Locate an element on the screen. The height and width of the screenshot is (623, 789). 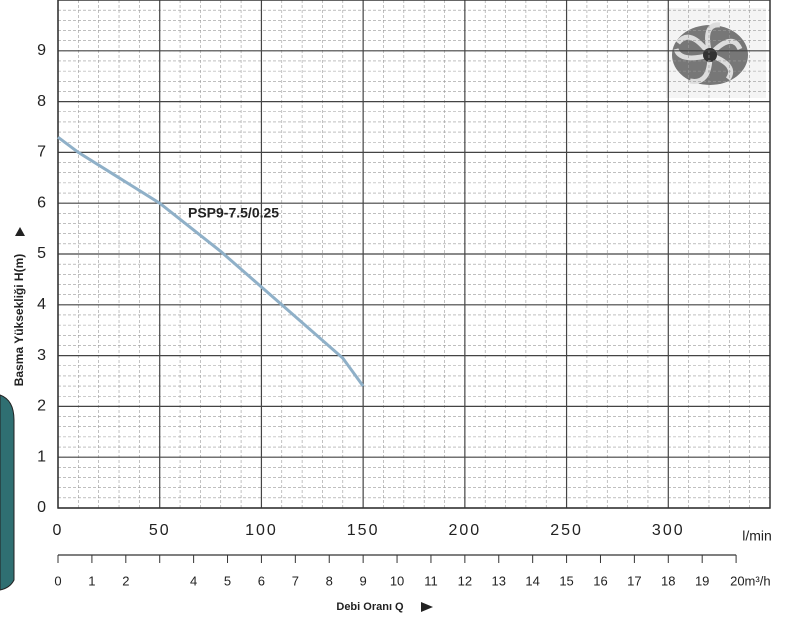
y-tick-label: 2 is located at coordinates (41, 406).